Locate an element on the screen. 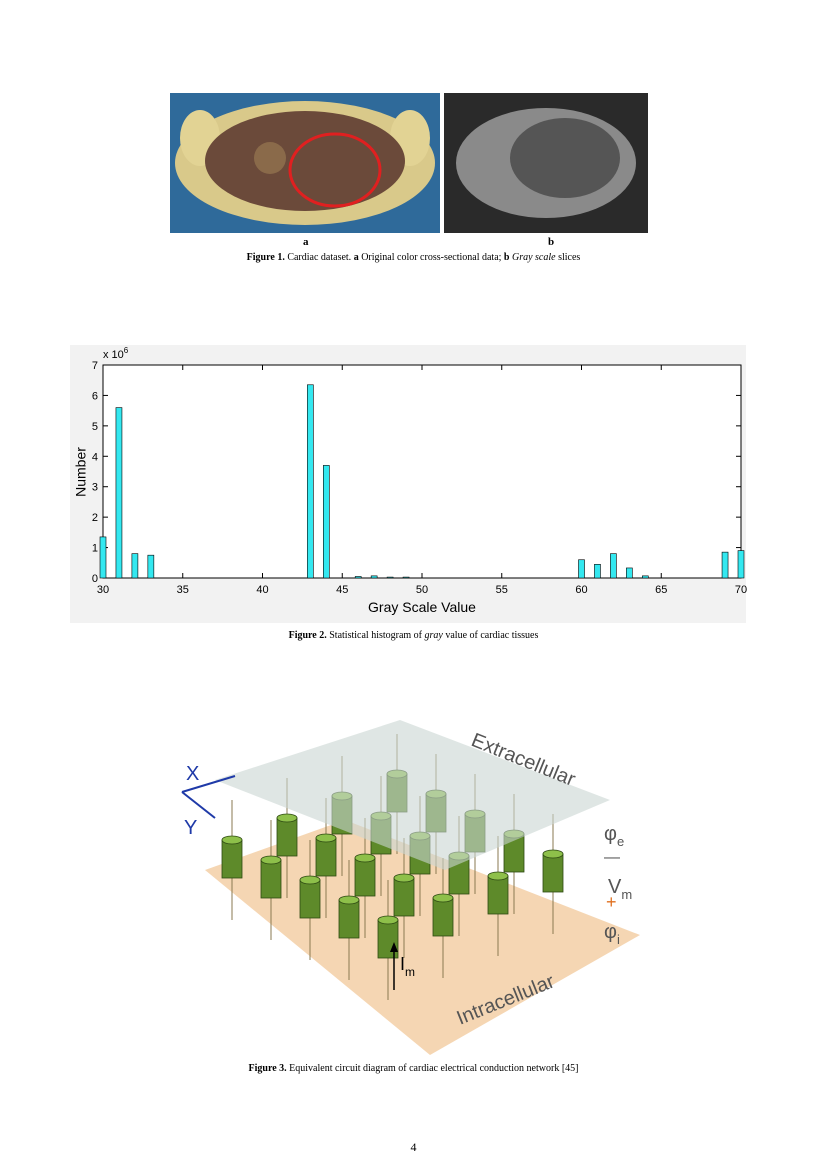 This screenshot has width=827, height=1170. y-tick-label: 5 is located at coordinates (95, 427).